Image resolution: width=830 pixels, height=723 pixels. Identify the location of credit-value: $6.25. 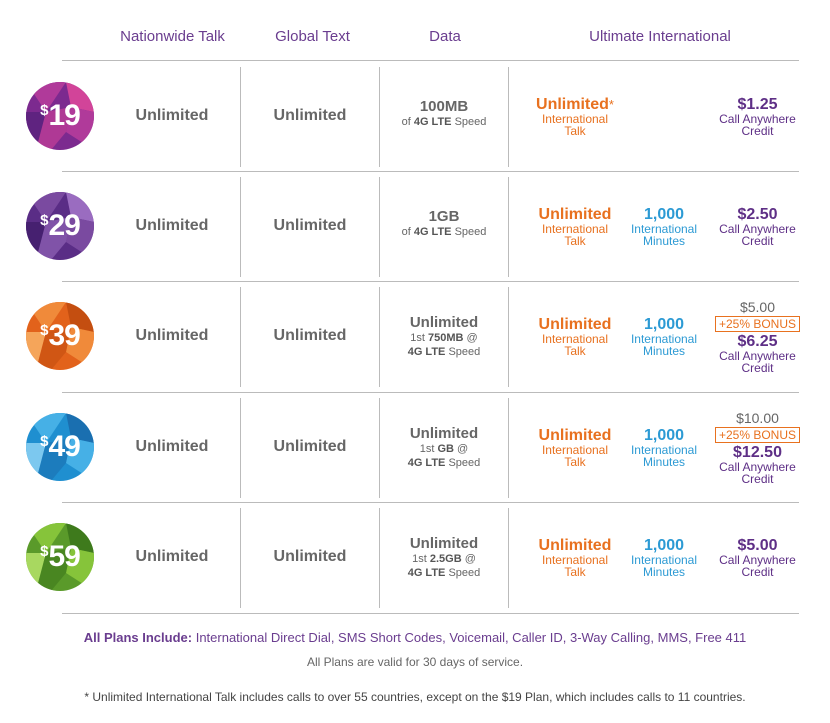
(757, 341).